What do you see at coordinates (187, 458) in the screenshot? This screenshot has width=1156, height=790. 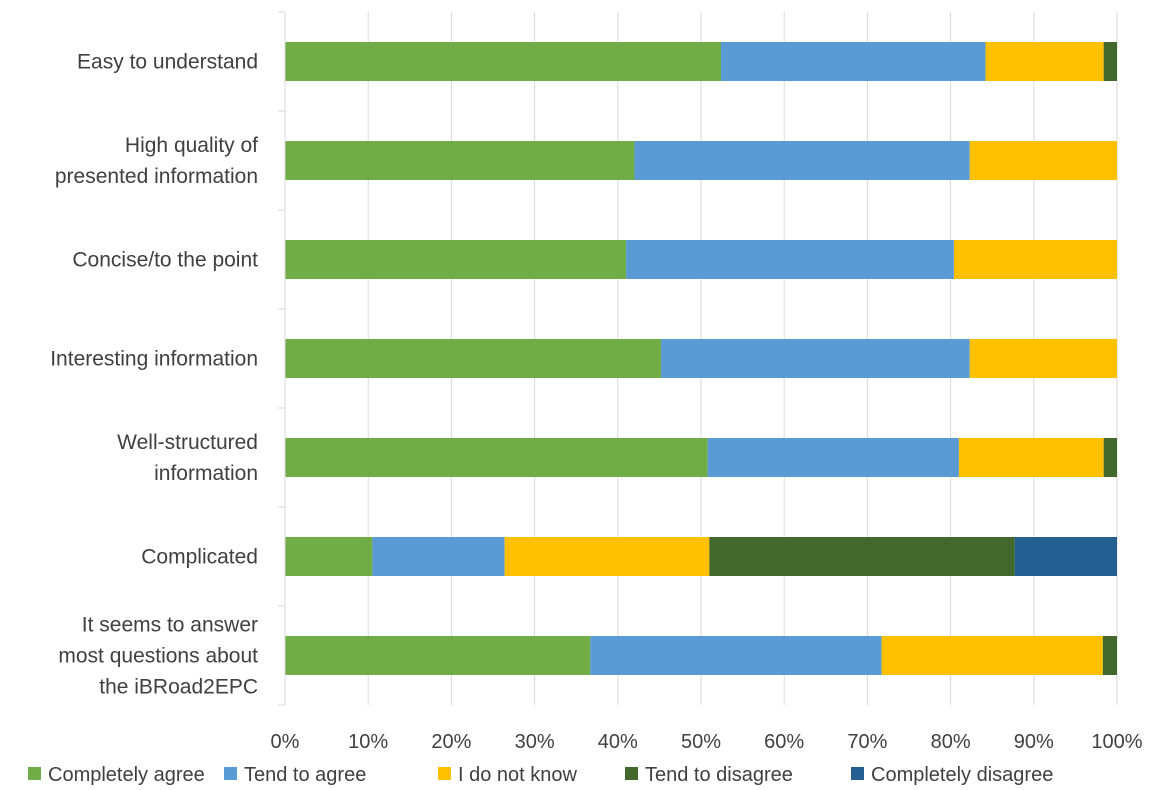 I see `category-label: Well-structured information` at bounding box center [187, 458].